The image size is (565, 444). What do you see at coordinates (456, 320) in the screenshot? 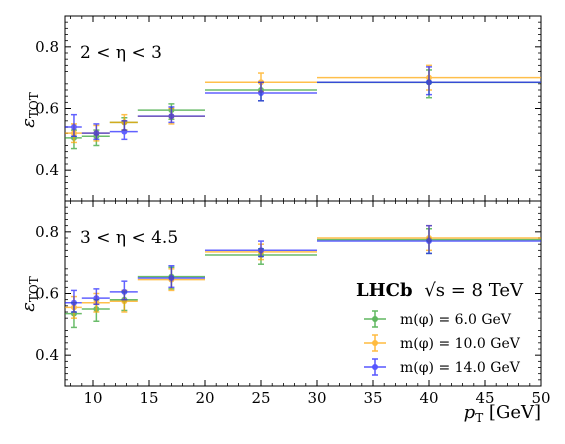
I see `legend-label-m6: m(φ) = 6.0 GeV` at bounding box center [456, 320].